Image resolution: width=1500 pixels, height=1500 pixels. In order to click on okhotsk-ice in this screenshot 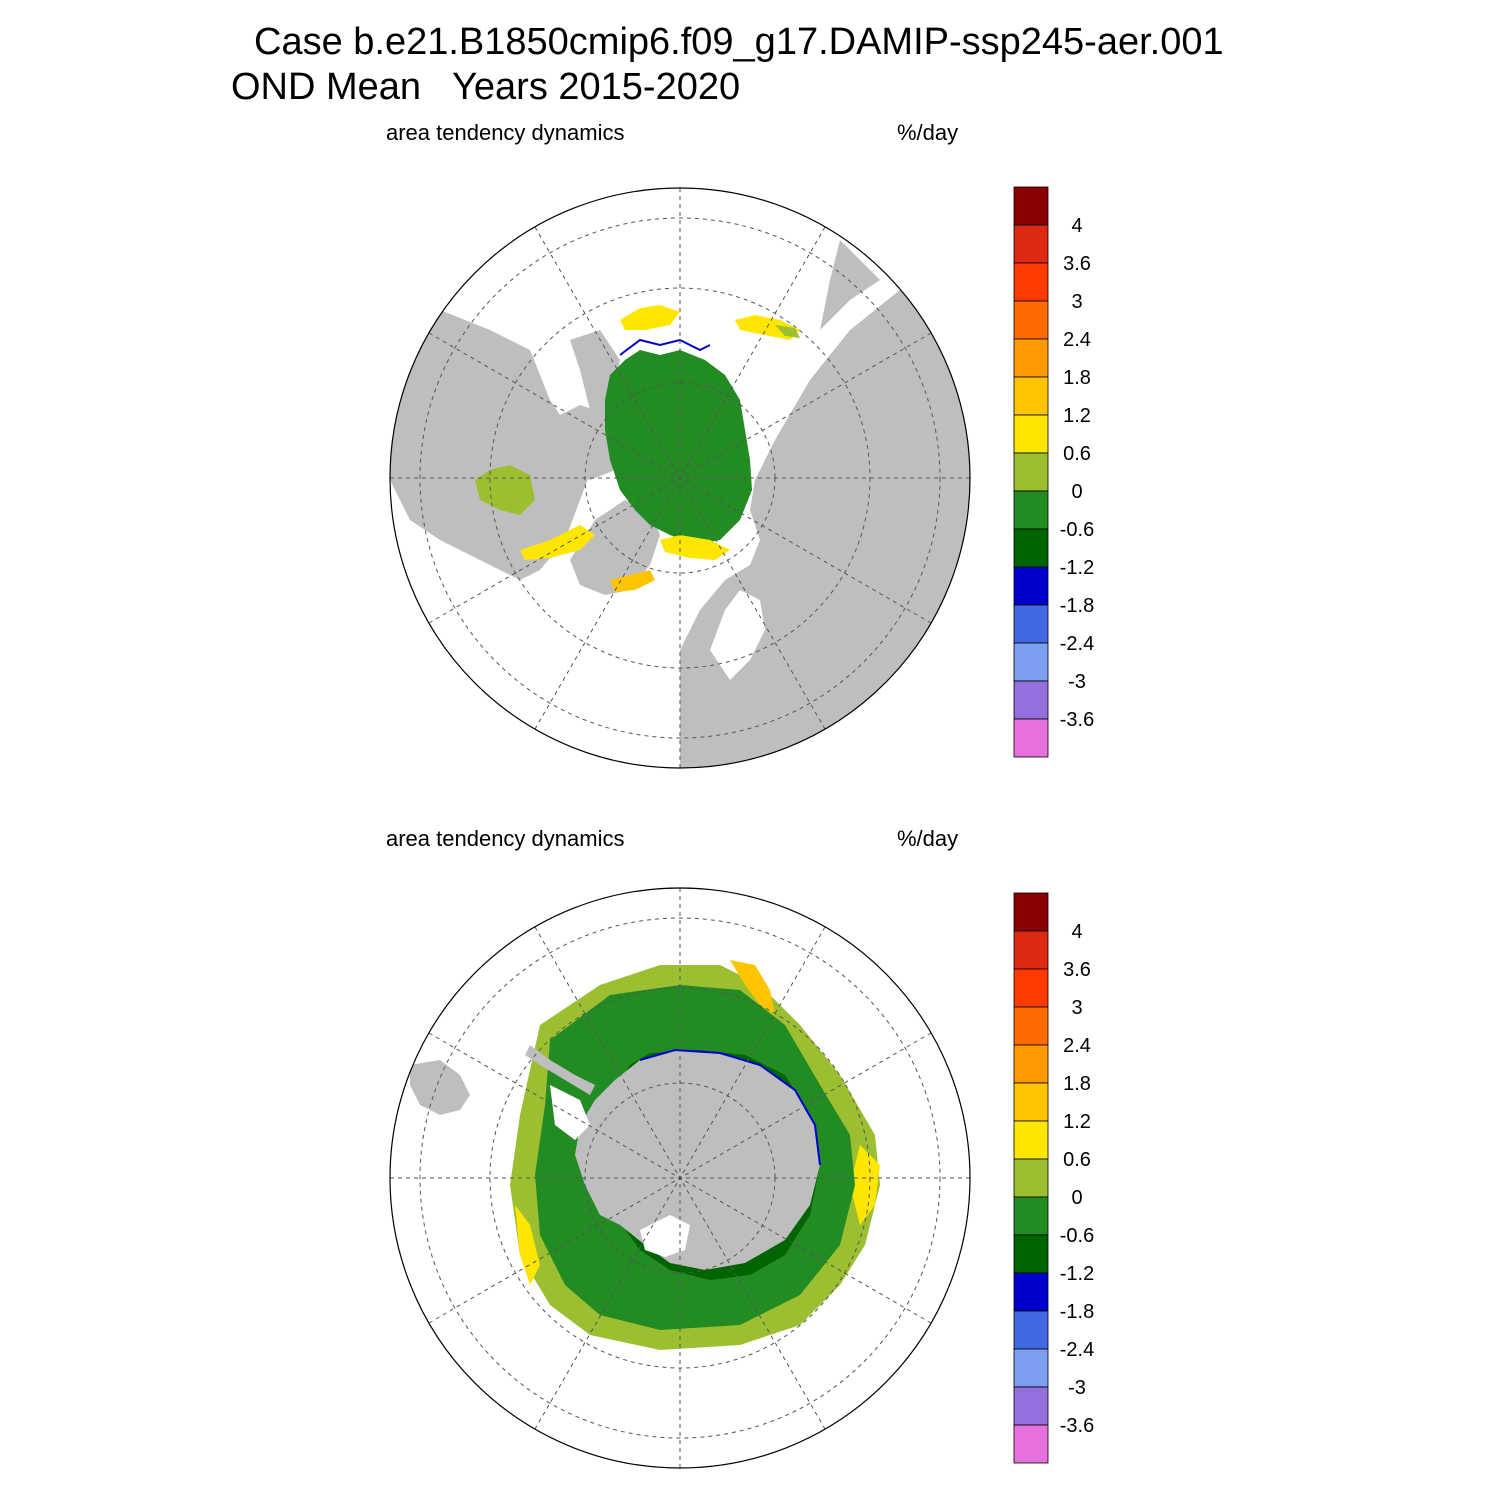, I will do `click(650, 317)`.